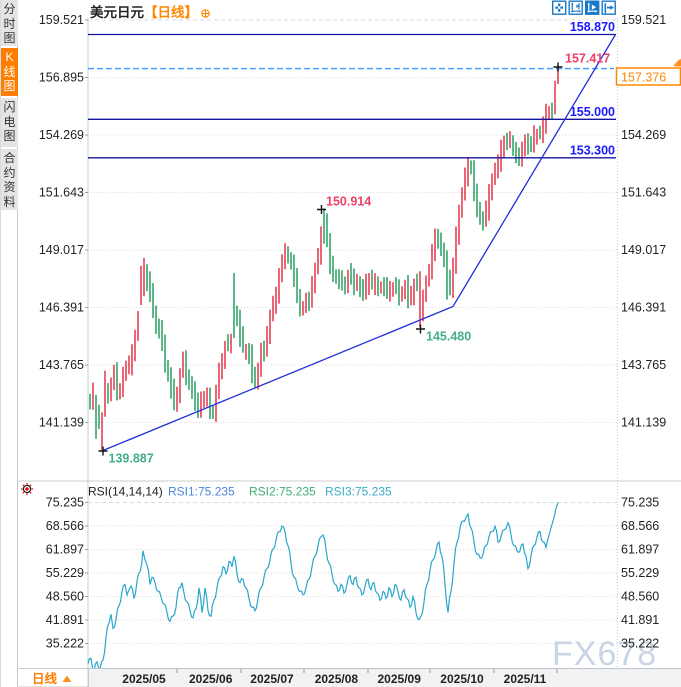  What do you see at coordinates (525, 679) in the screenshot?
I see `svg-text: 2025/11` at bounding box center [525, 679].